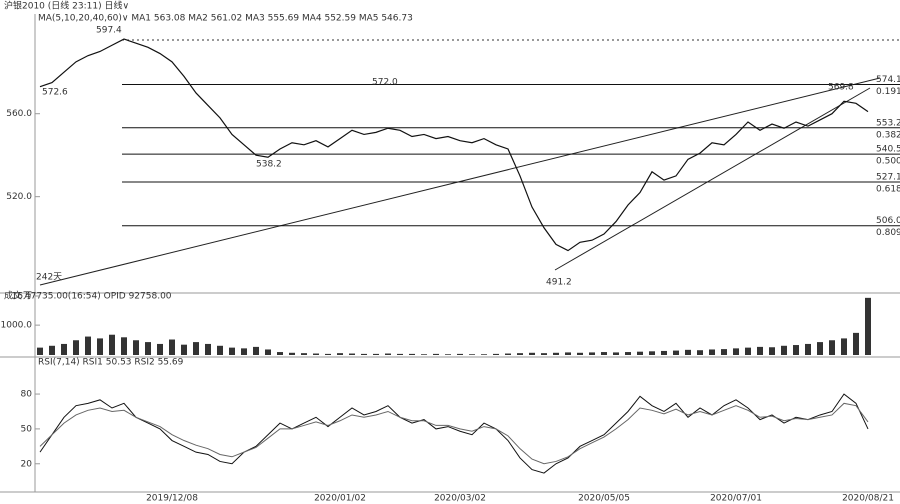 The image size is (900, 504). Describe the element at coordinates (712, 179) in the screenshot. I see `trend-line` at that location.